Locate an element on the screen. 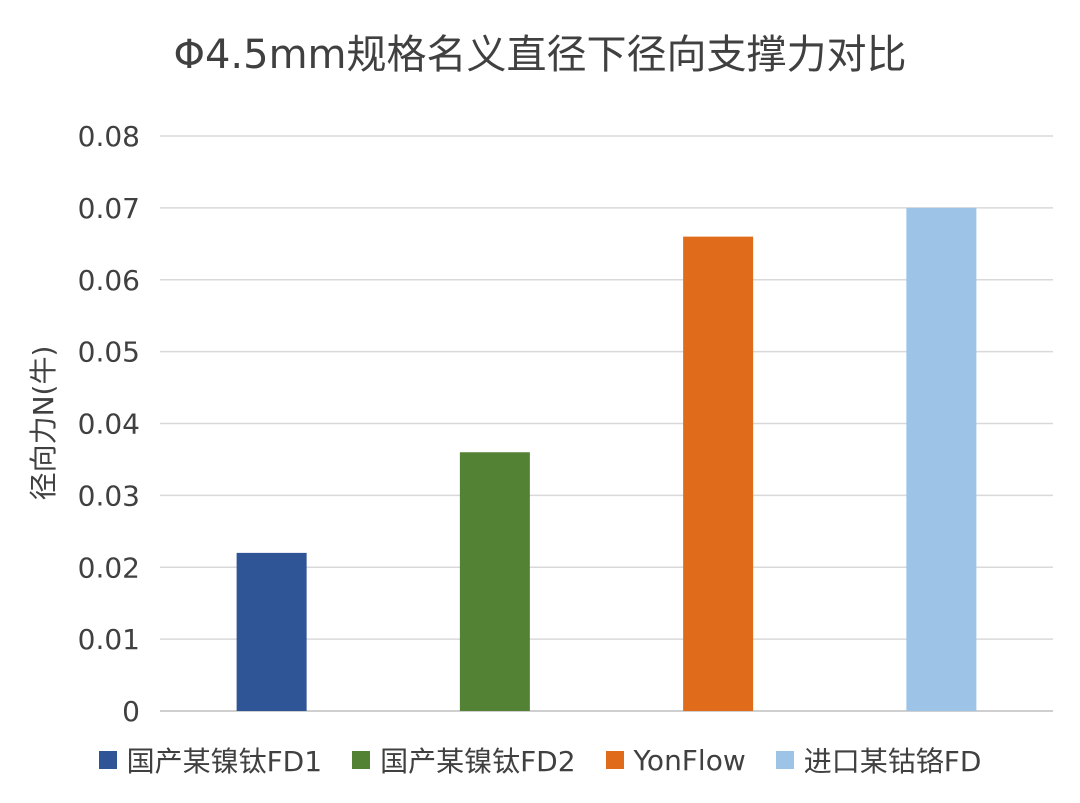  y-tick-label: 0.06 is located at coordinates (109, 280).